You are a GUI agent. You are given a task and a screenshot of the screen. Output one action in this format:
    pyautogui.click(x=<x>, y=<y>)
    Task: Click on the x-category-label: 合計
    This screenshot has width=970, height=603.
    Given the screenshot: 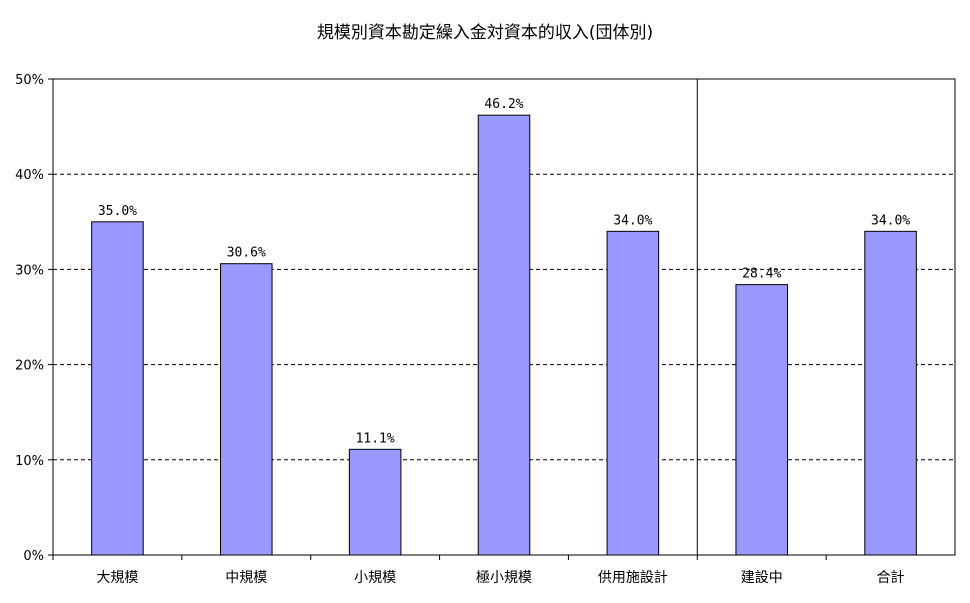 What is the action you would take?
    pyautogui.click(x=891, y=578)
    